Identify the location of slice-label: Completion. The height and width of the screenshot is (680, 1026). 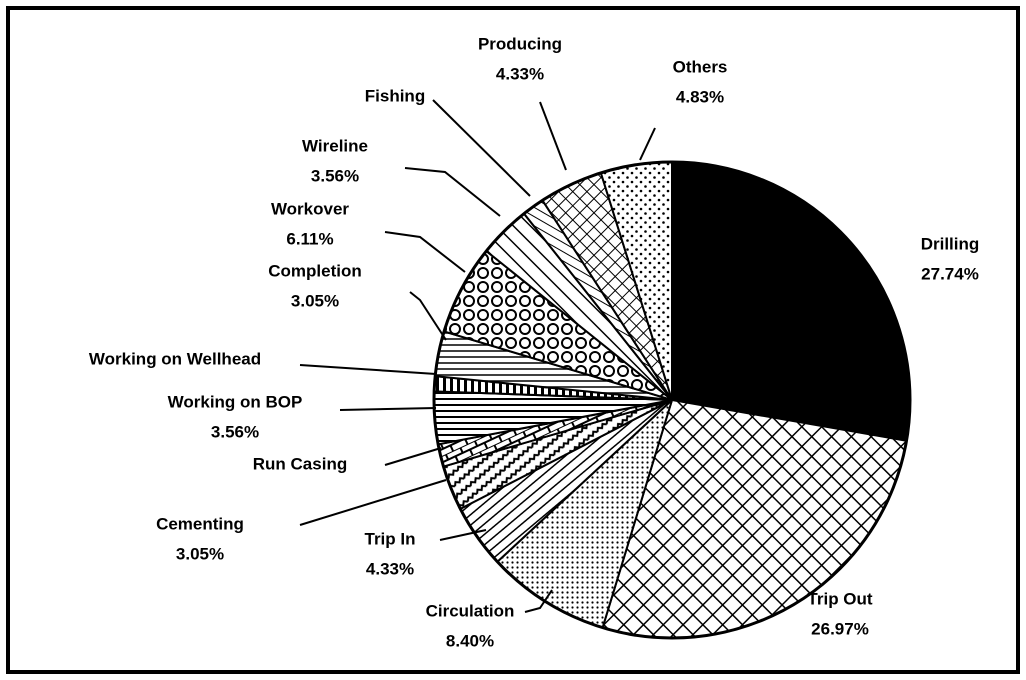
(315, 270).